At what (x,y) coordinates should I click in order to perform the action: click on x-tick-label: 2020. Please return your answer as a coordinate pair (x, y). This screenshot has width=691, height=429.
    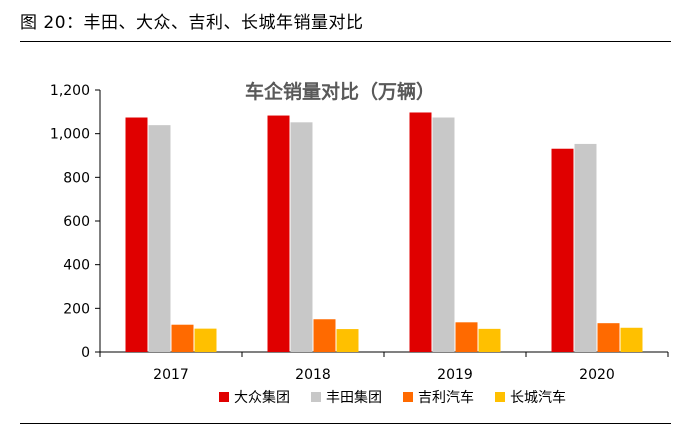
    Looking at the image, I should click on (597, 375).